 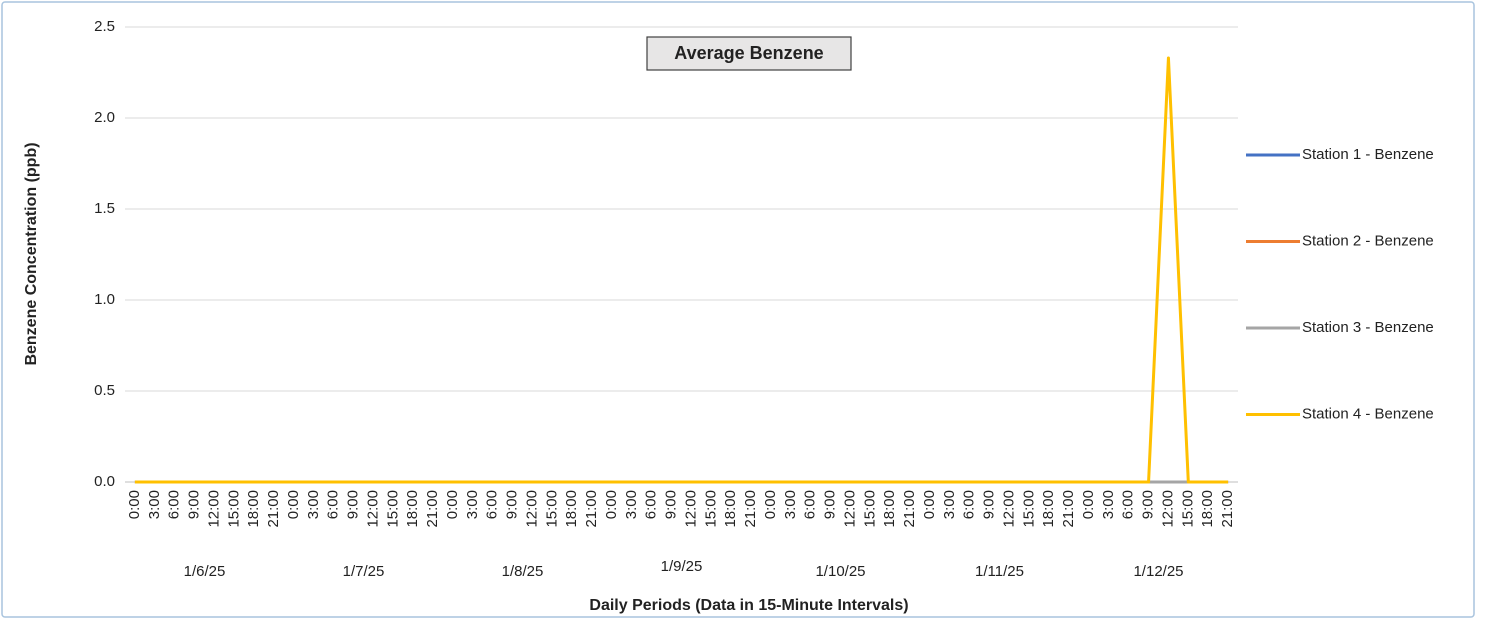 What do you see at coordinates (1368, 240) in the screenshot?
I see `legend-label: Station 2 - Benzene` at bounding box center [1368, 240].